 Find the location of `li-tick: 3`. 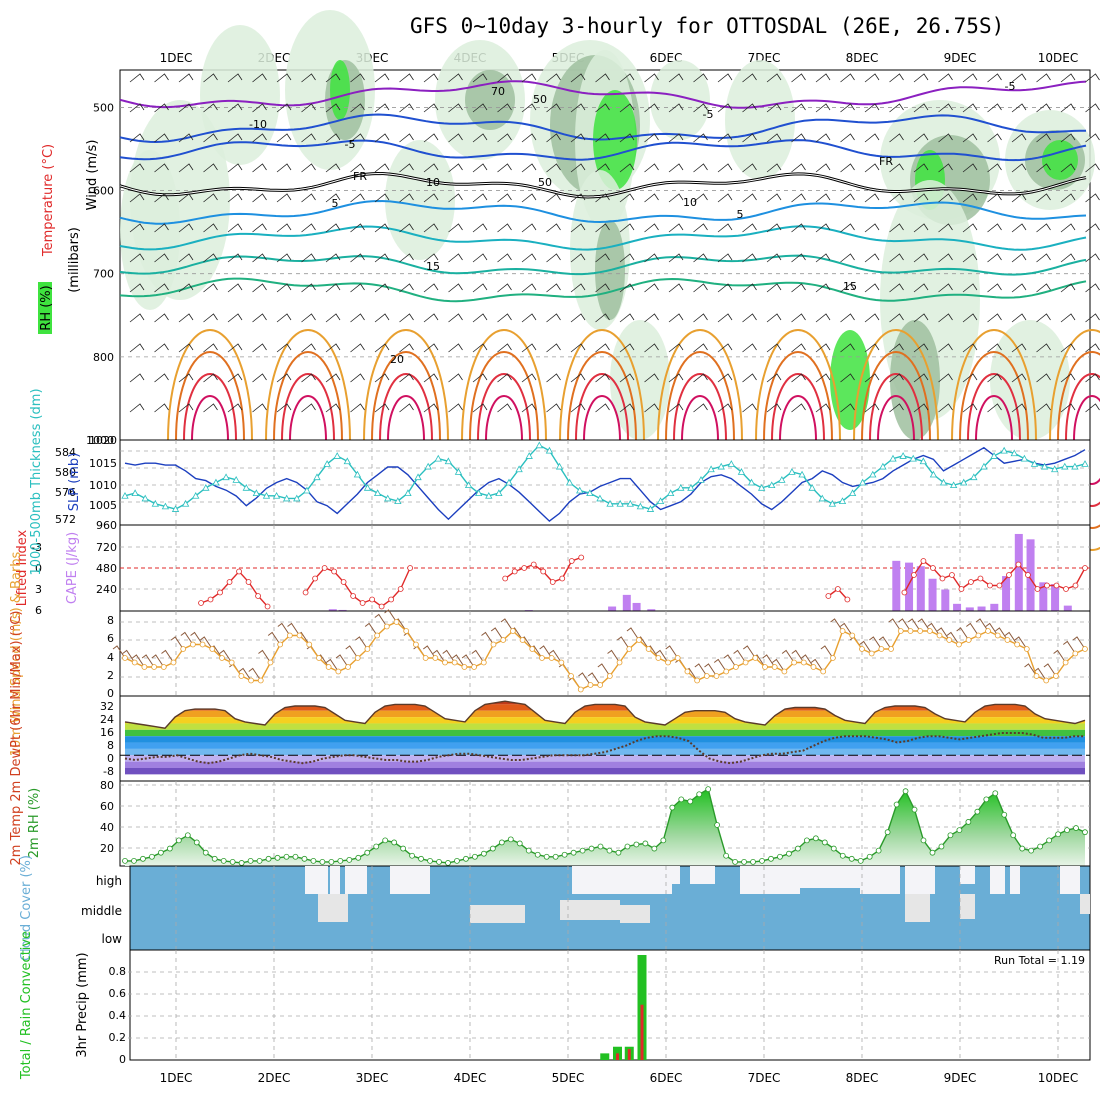

li-tick: 3 is located at coordinates (38, 589).